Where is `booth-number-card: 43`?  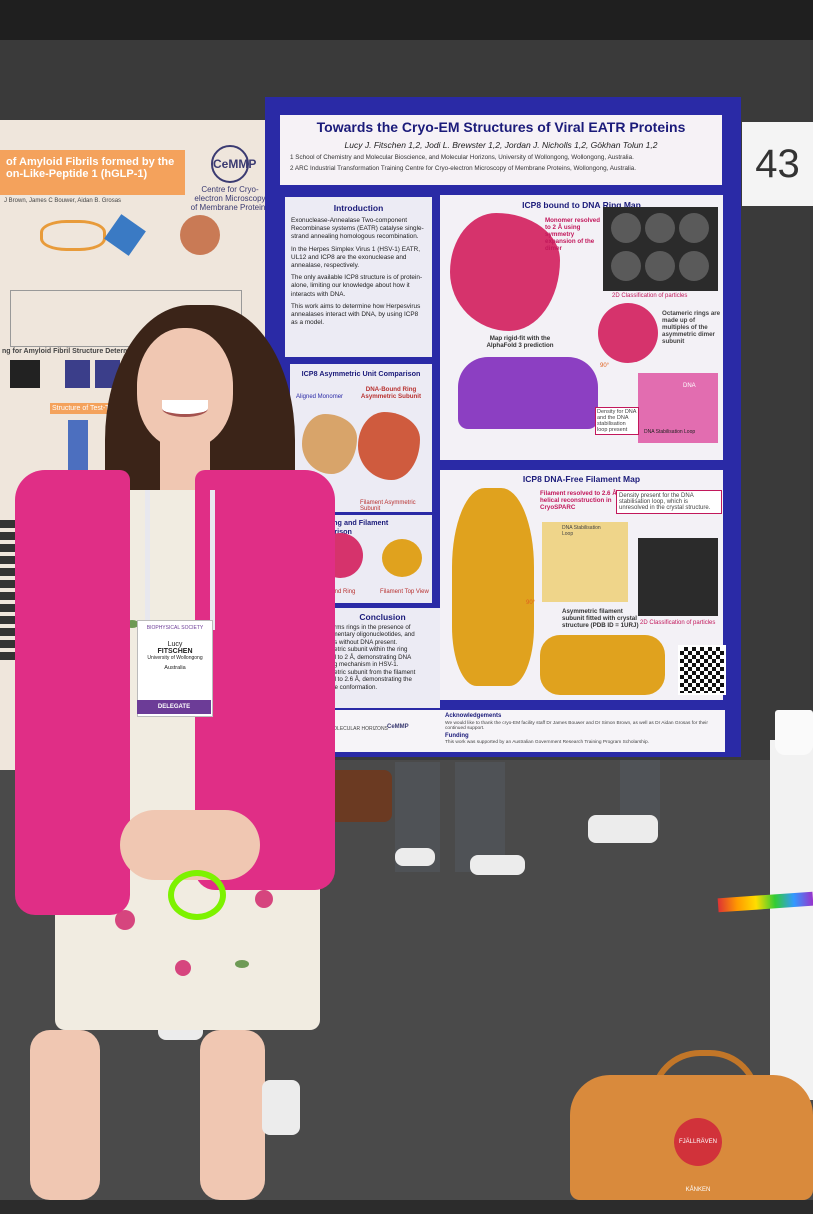
booth-number-card: 43 is located at coordinates (777, 164).